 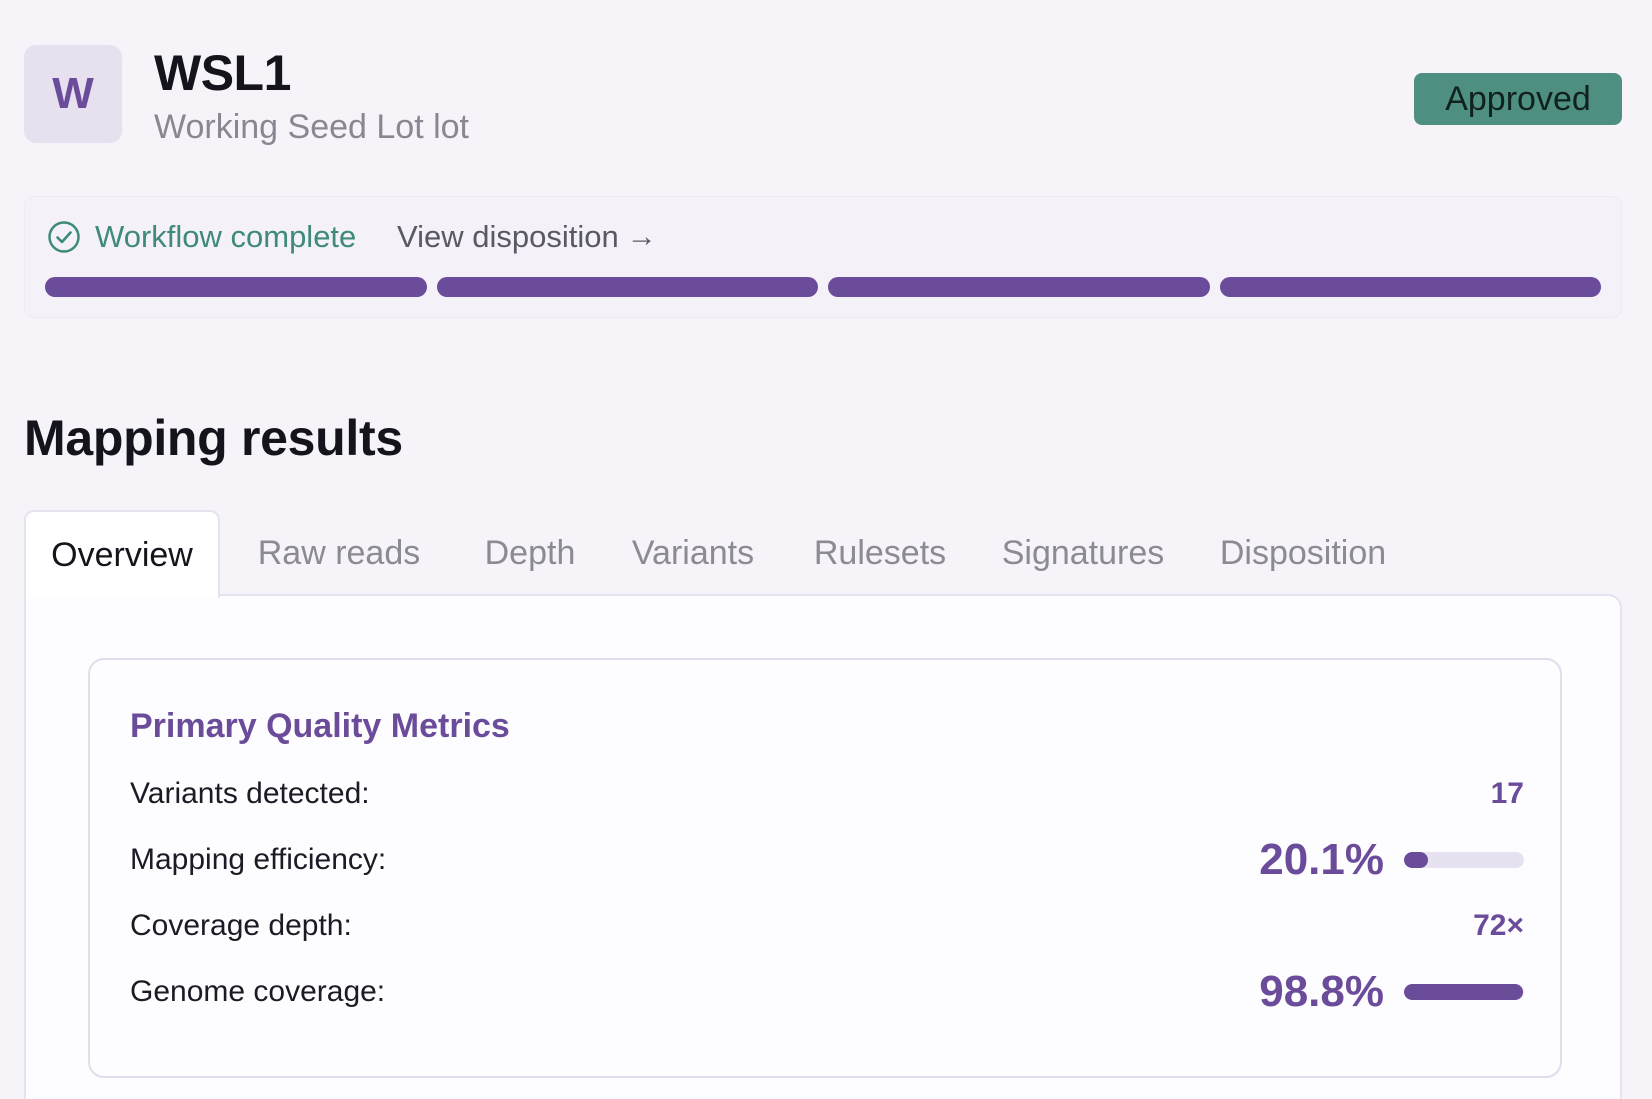 What do you see at coordinates (64, 237) in the screenshot?
I see `check-circle-icon` at bounding box center [64, 237].